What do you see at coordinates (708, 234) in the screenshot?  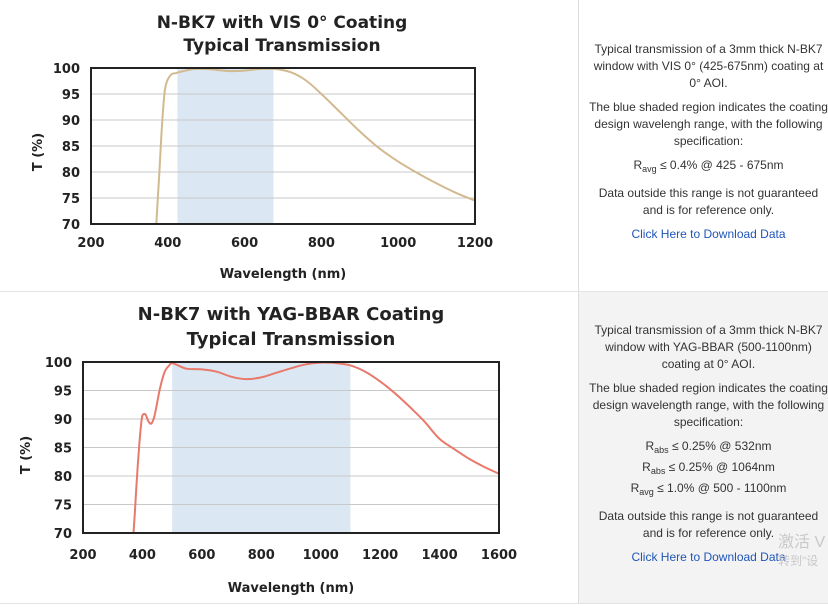 I see `vis-download-link: Click Here to Download Data` at bounding box center [708, 234].